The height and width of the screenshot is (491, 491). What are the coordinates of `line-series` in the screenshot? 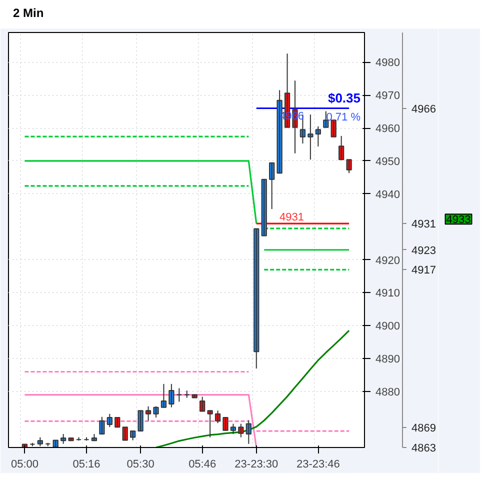 It's located at (252, 389).